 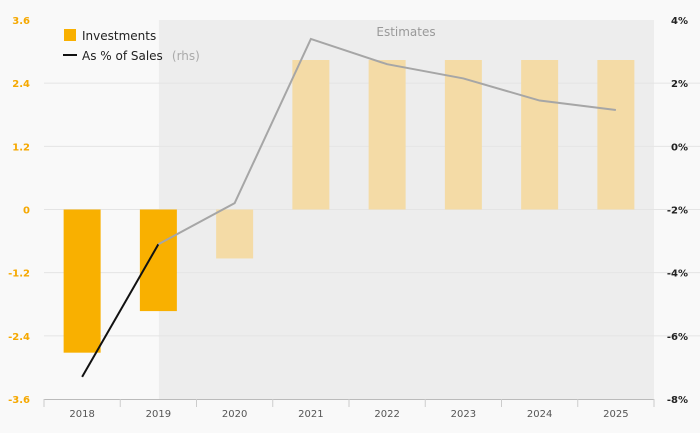 I want to click on right-axis-ticks: 4% 2% 0% -2% -4% -6% -8%, so click(x=677, y=211).